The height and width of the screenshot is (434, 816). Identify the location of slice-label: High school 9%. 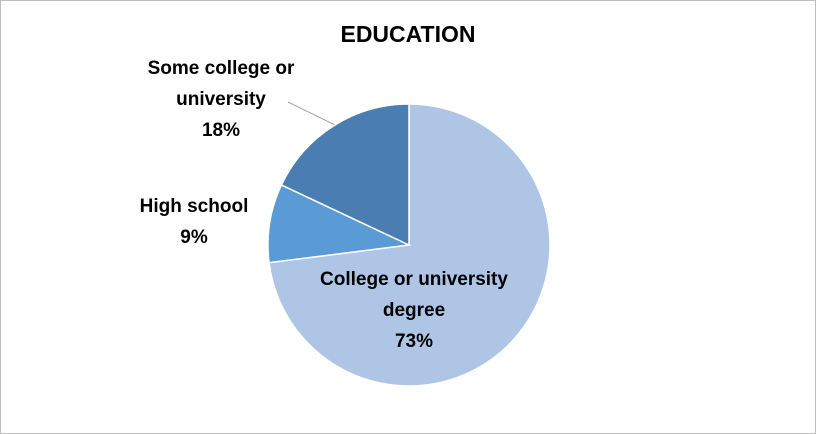
(194, 222).